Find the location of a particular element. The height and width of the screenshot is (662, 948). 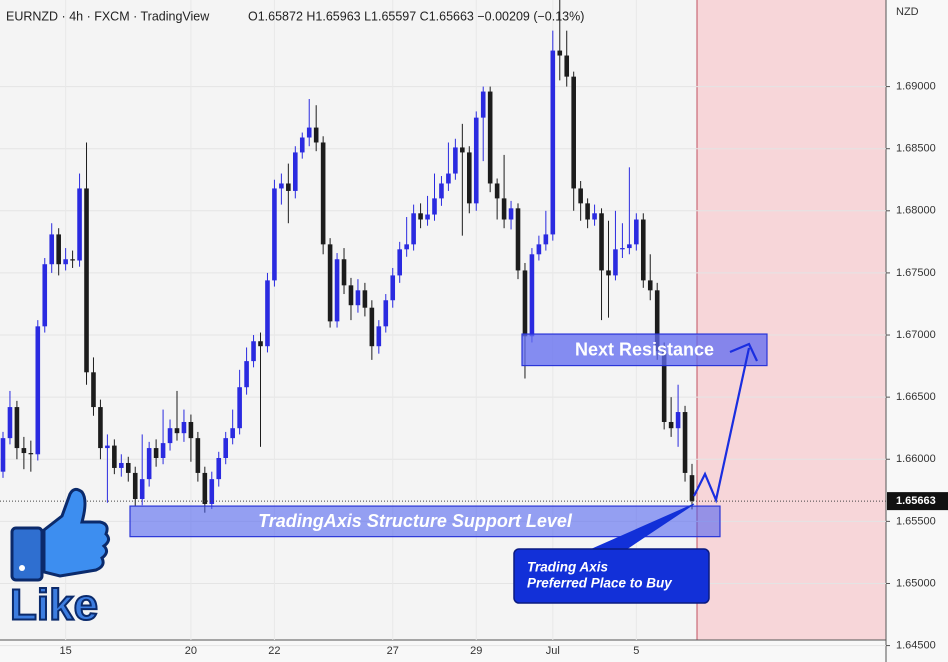

x-tick-label: 15 is located at coordinates (66, 651).